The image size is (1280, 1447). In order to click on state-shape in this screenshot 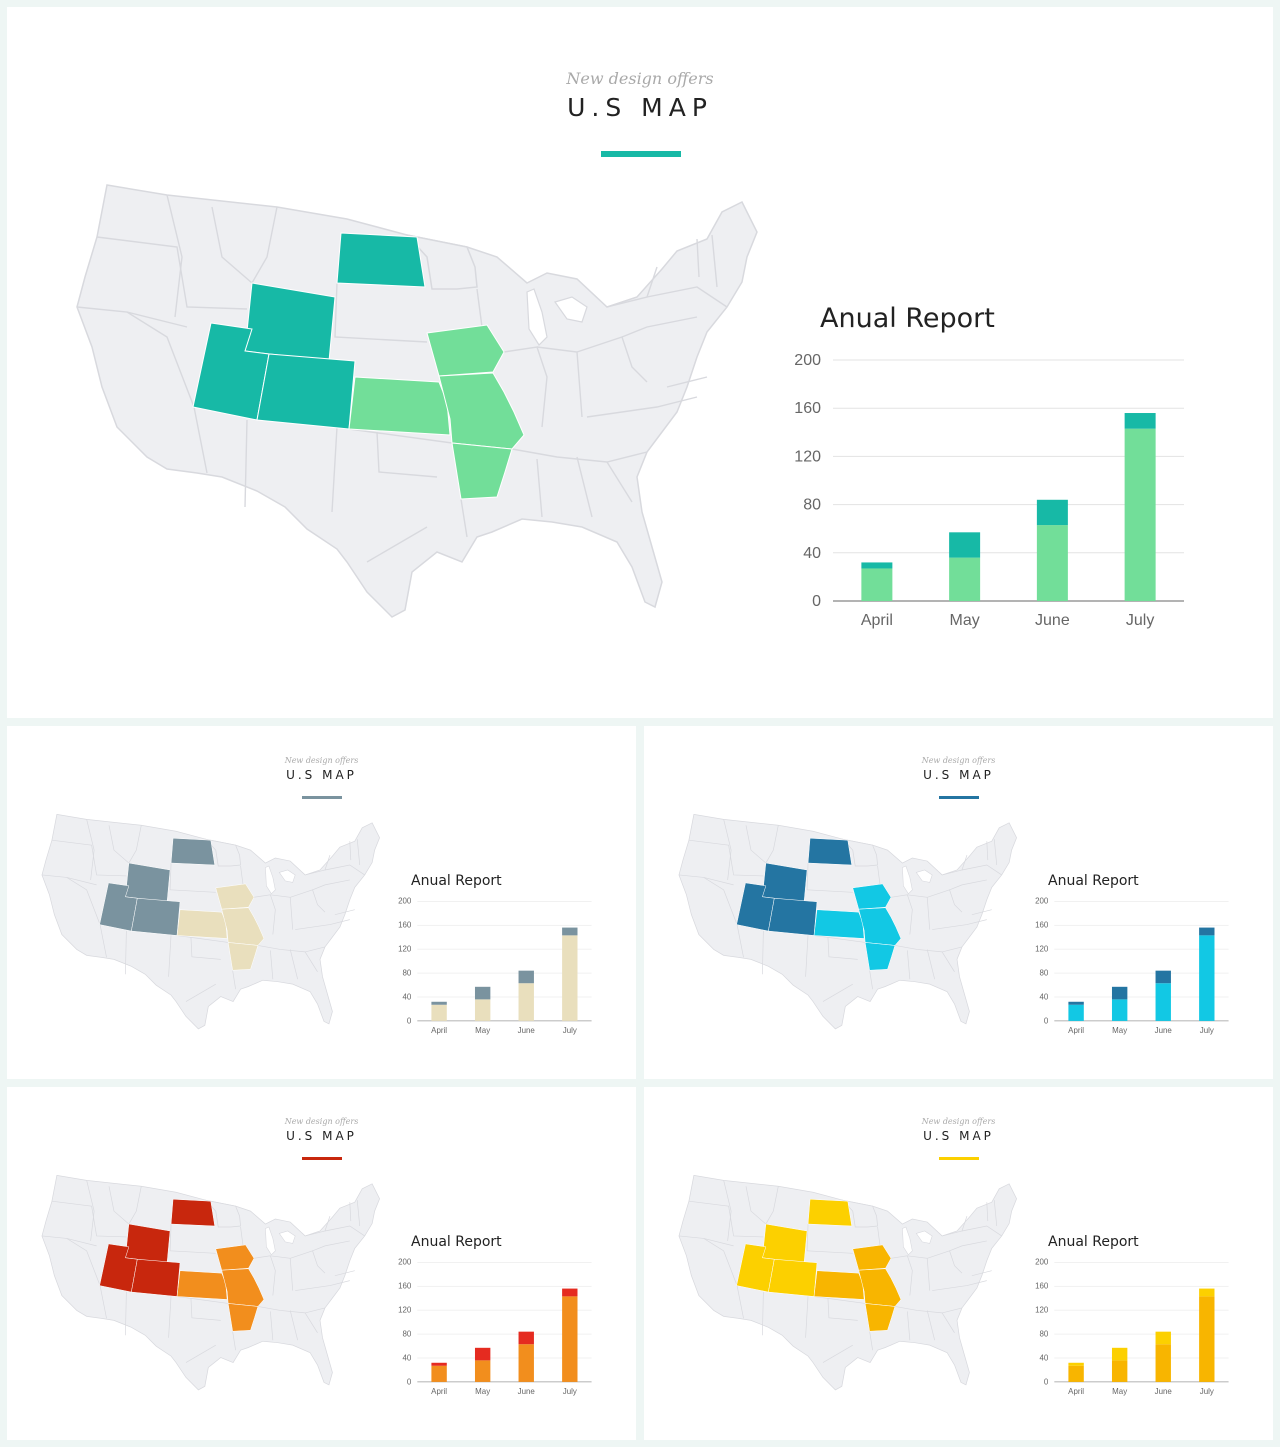, I will do `click(222, 1213)`.